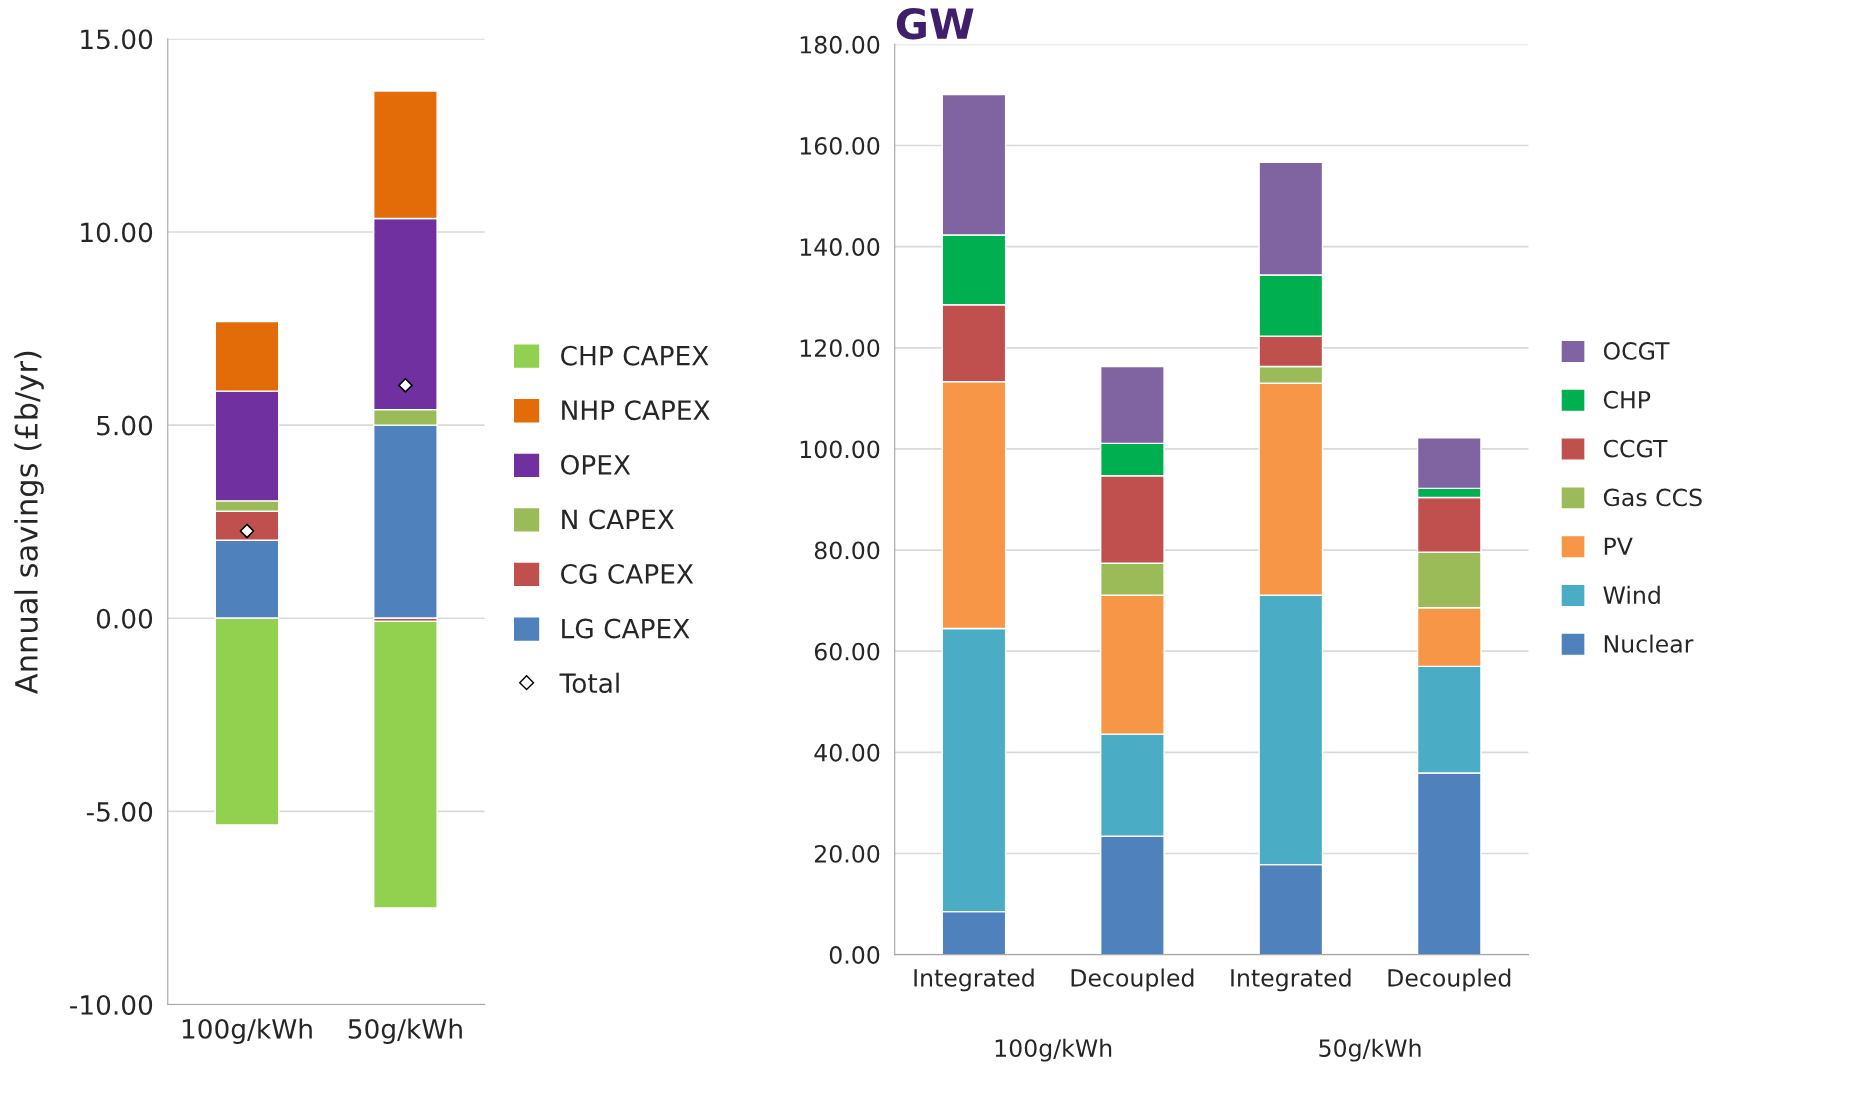 The image size is (1864, 1110). Describe the element at coordinates (119, 811) in the screenshot. I see `y-tick-label: -5.00` at that location.